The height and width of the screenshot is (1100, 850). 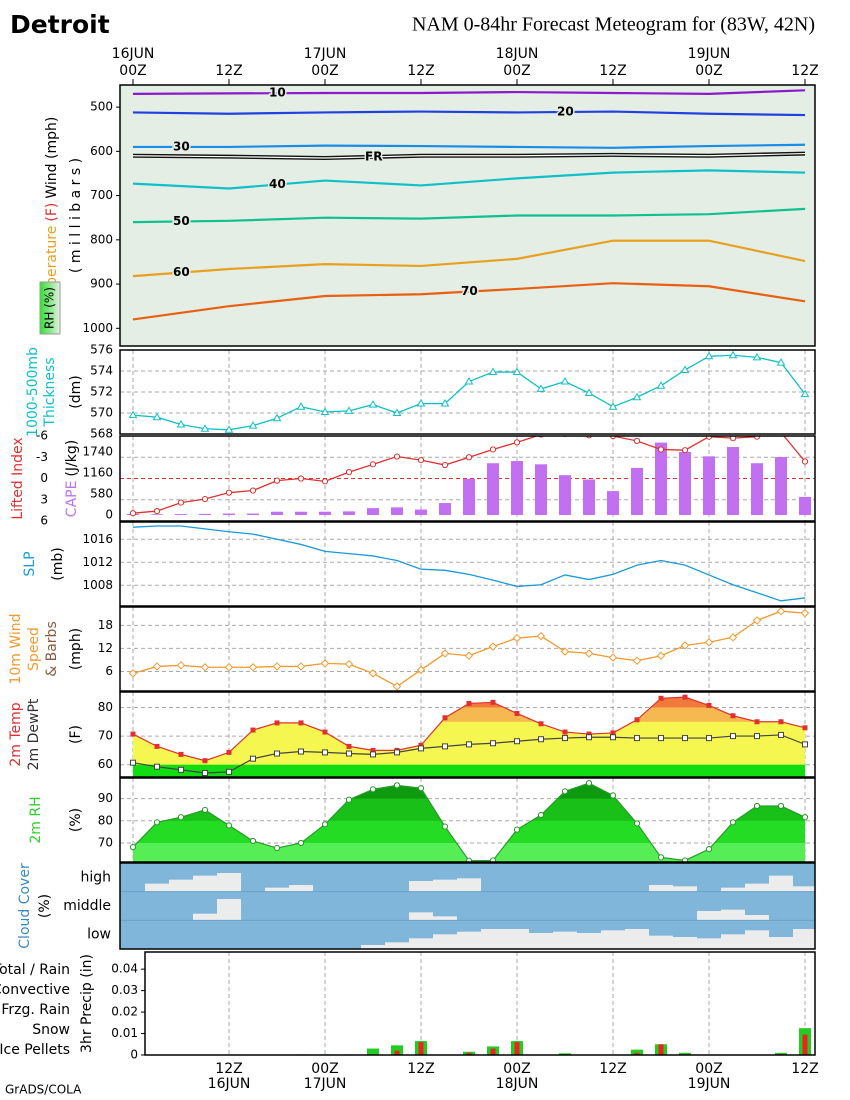 What do you see at coordinates (87, 1003) in the screenshot?
I see `panel-label: 3hr Precip (in)` at bounding box center [87, 1003].